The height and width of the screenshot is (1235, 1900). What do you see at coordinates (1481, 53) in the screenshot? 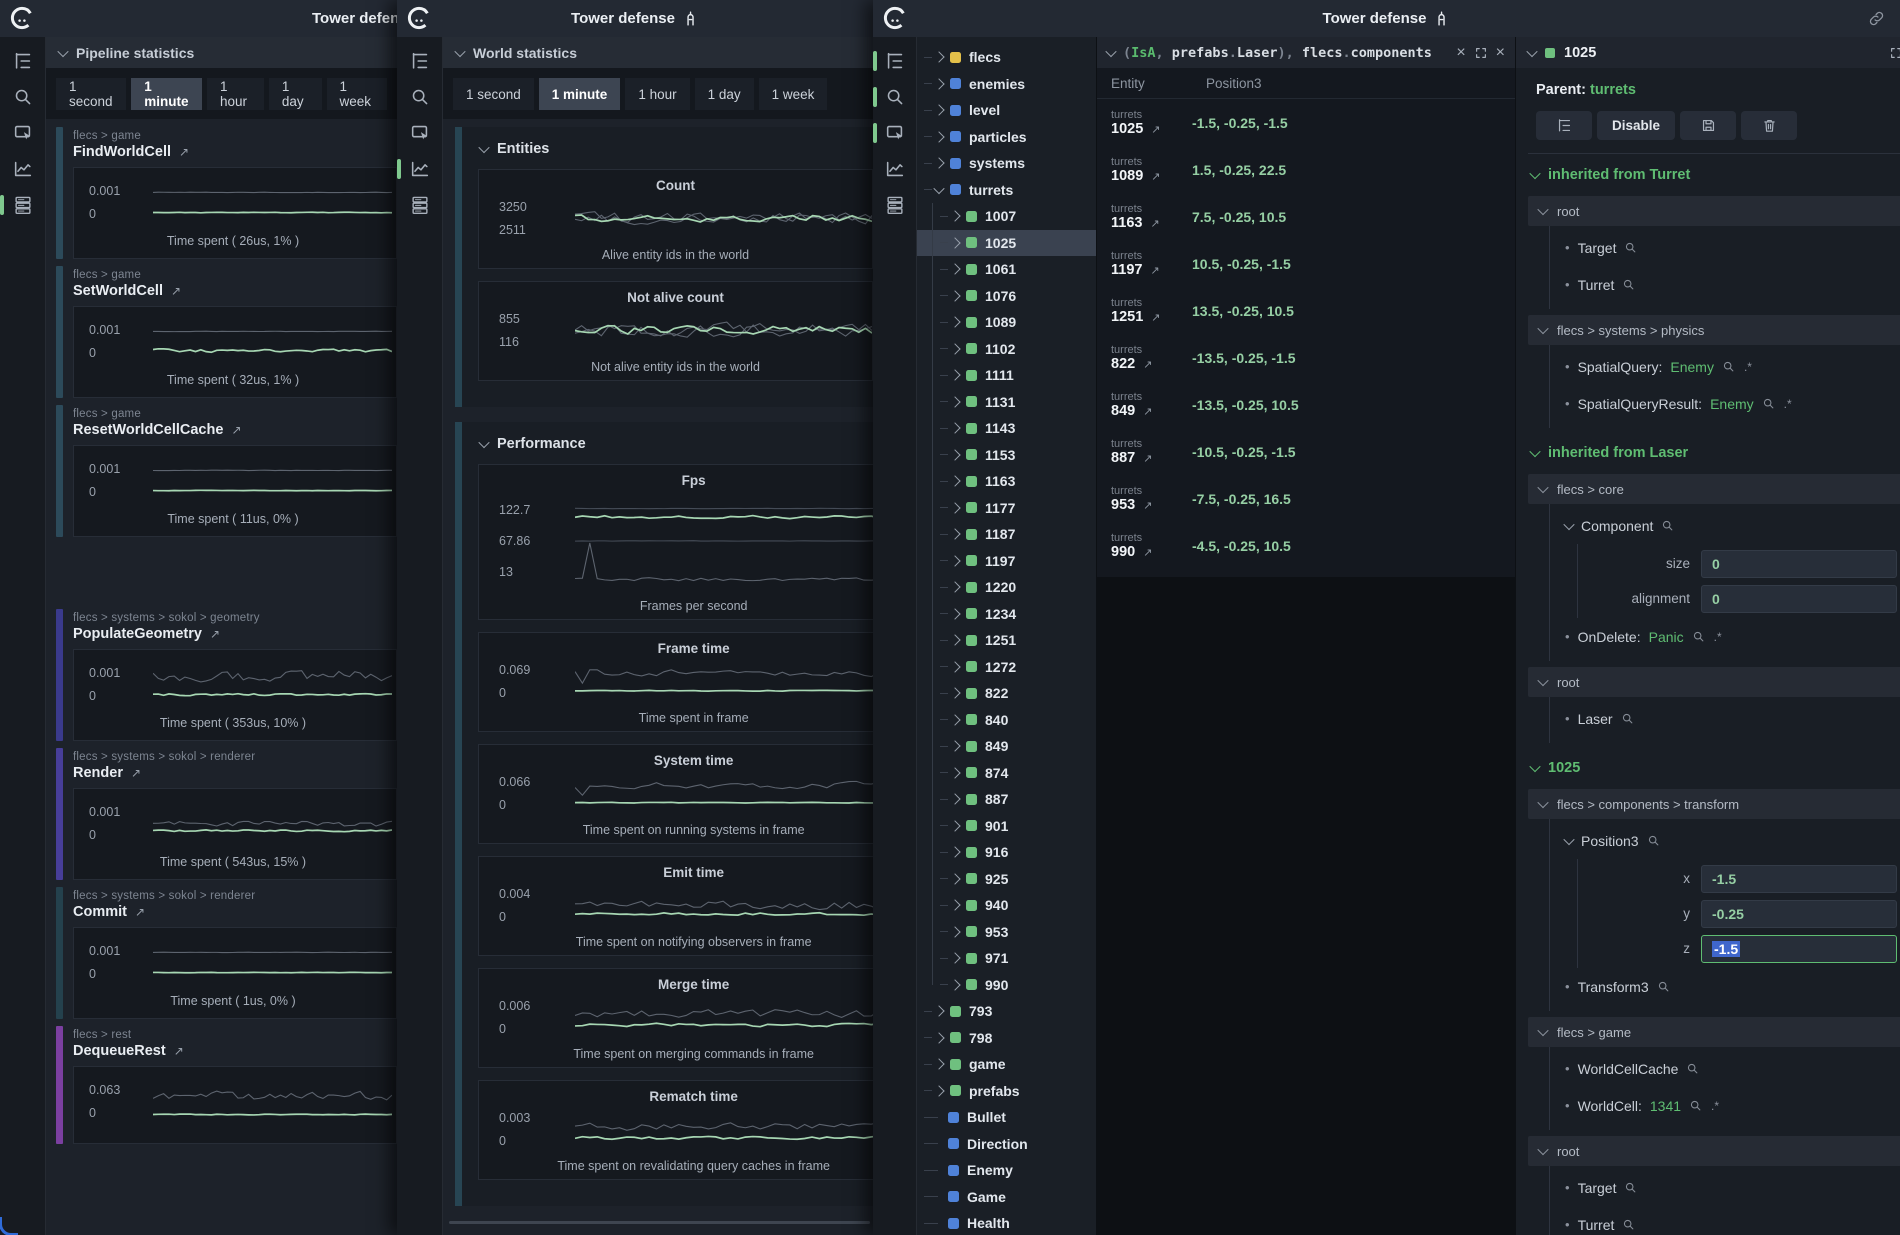
I see `query-fullscreen-icon` at bounding box center [1481, 53].